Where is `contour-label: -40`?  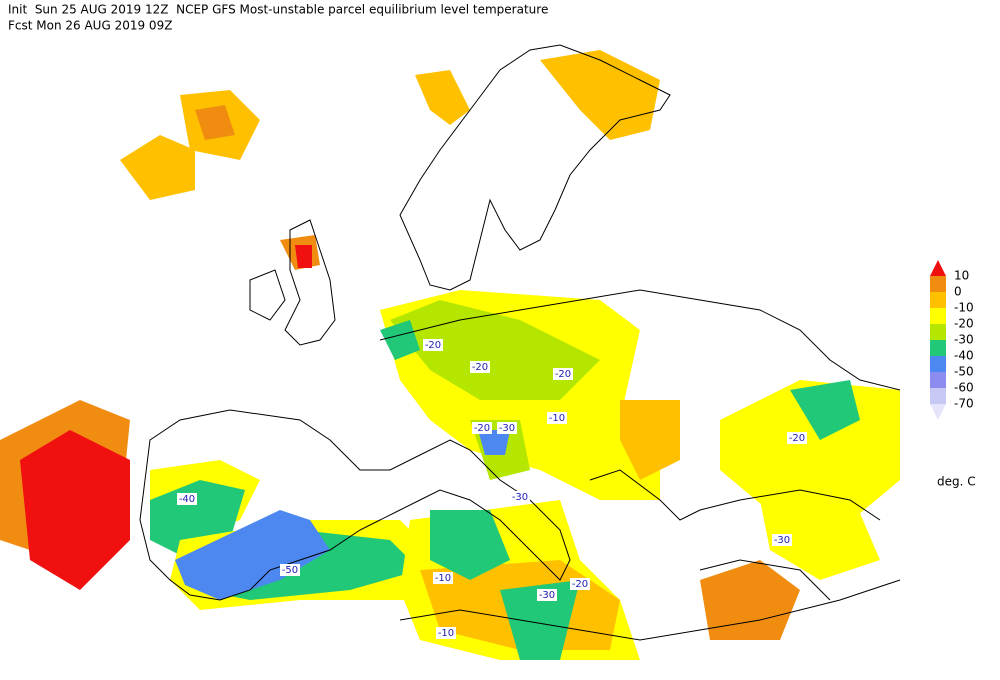 contour-label: -40 is located at coordinates (187, 499).